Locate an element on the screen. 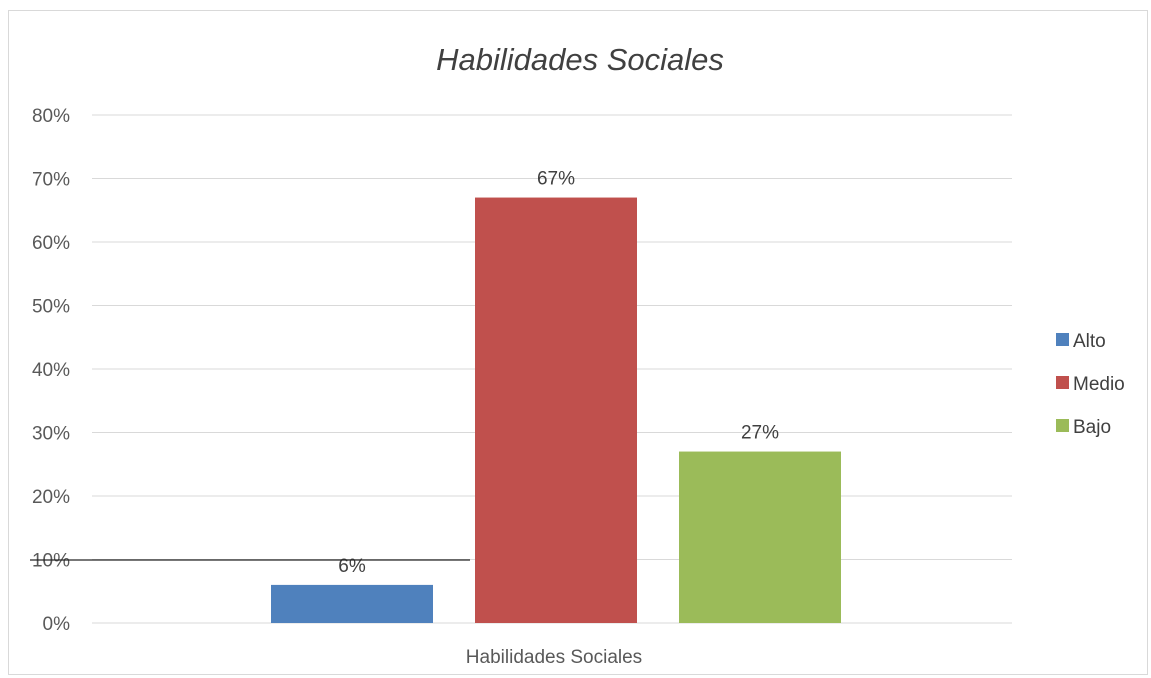 Image resolution: width=1151 pixels, height=678 pixels. legend-label-bajo: Bajo is located at coordinates (1092, 427).